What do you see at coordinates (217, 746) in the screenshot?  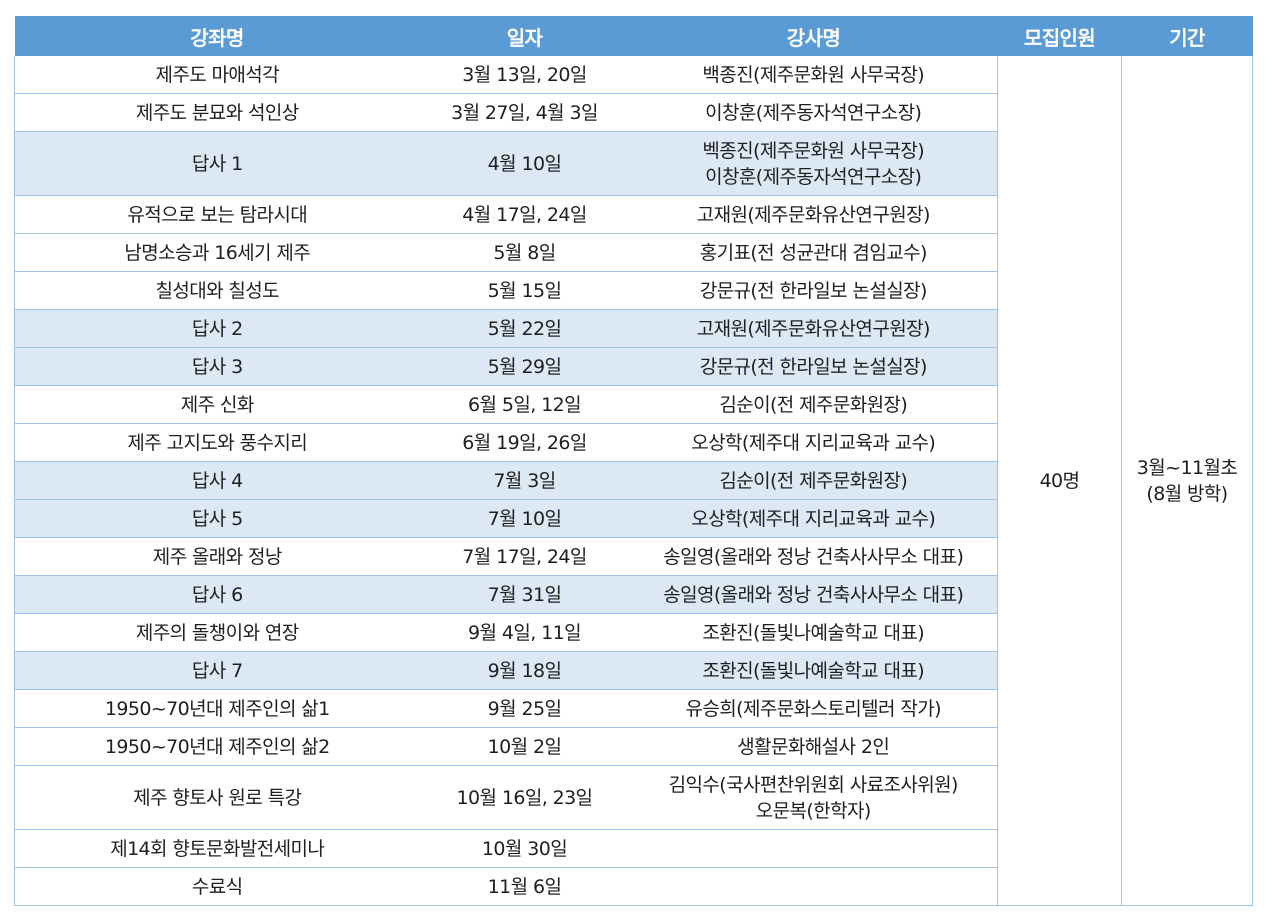 I see `course-cell: 1950~70년대 제주인의 삶2` at bounding box center [217, 746].